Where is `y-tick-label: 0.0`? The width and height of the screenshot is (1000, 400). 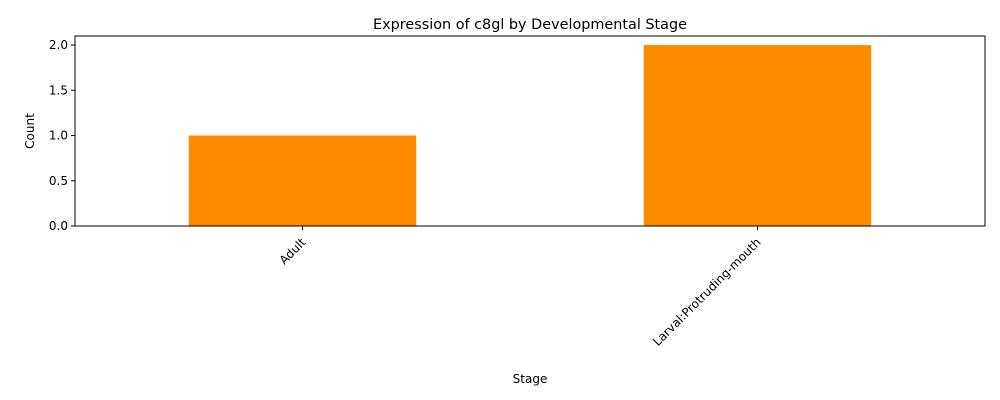
y-tick-label: 0.0 is located at coordinates (58, 226).